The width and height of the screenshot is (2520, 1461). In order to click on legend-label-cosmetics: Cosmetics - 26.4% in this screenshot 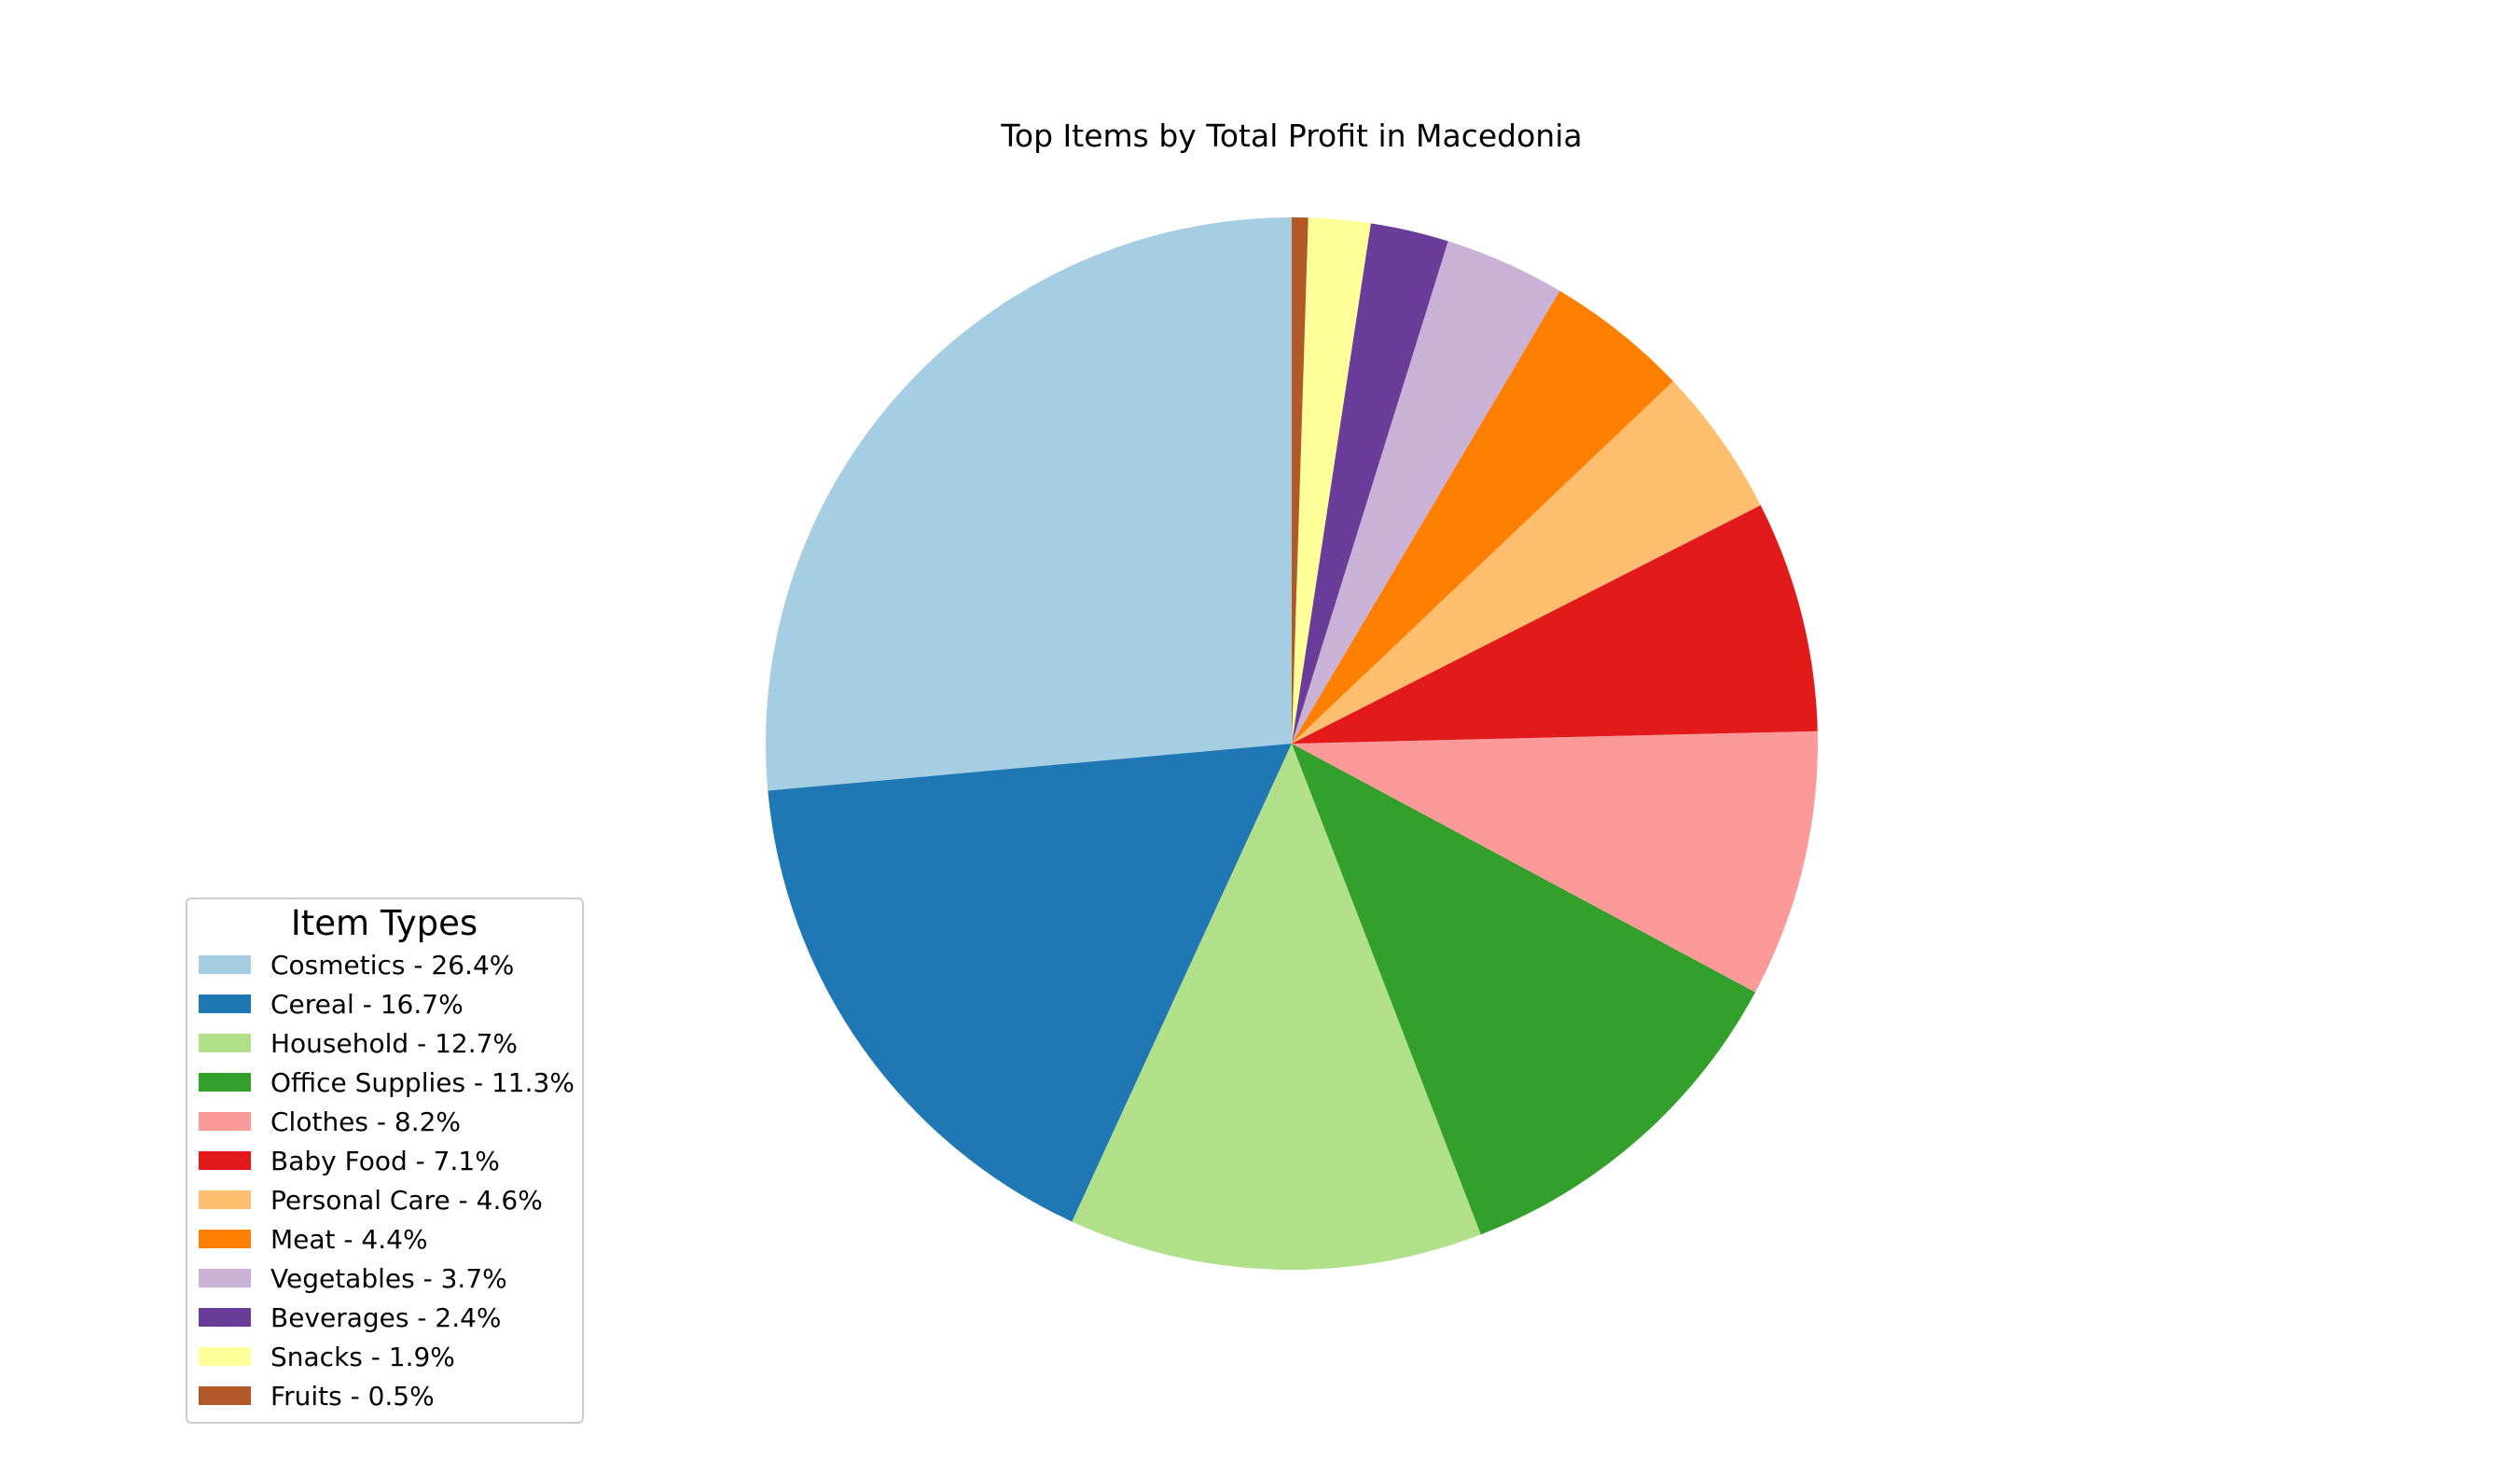, I will do `click(392, 965)`.